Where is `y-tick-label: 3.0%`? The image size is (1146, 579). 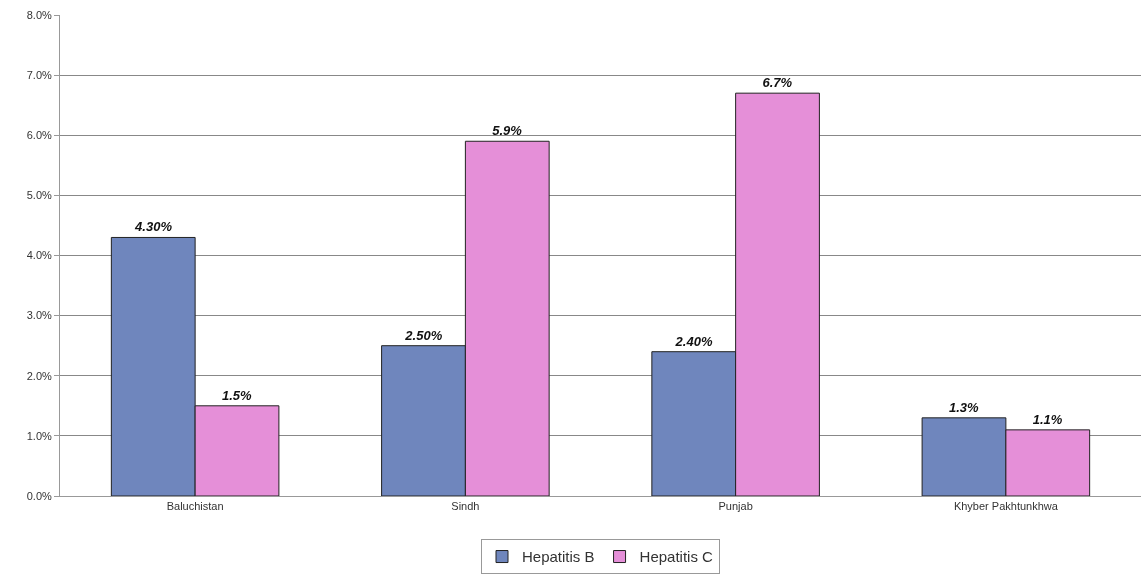 y-tick-label: 3.0% is located at coordinates (39, 315).